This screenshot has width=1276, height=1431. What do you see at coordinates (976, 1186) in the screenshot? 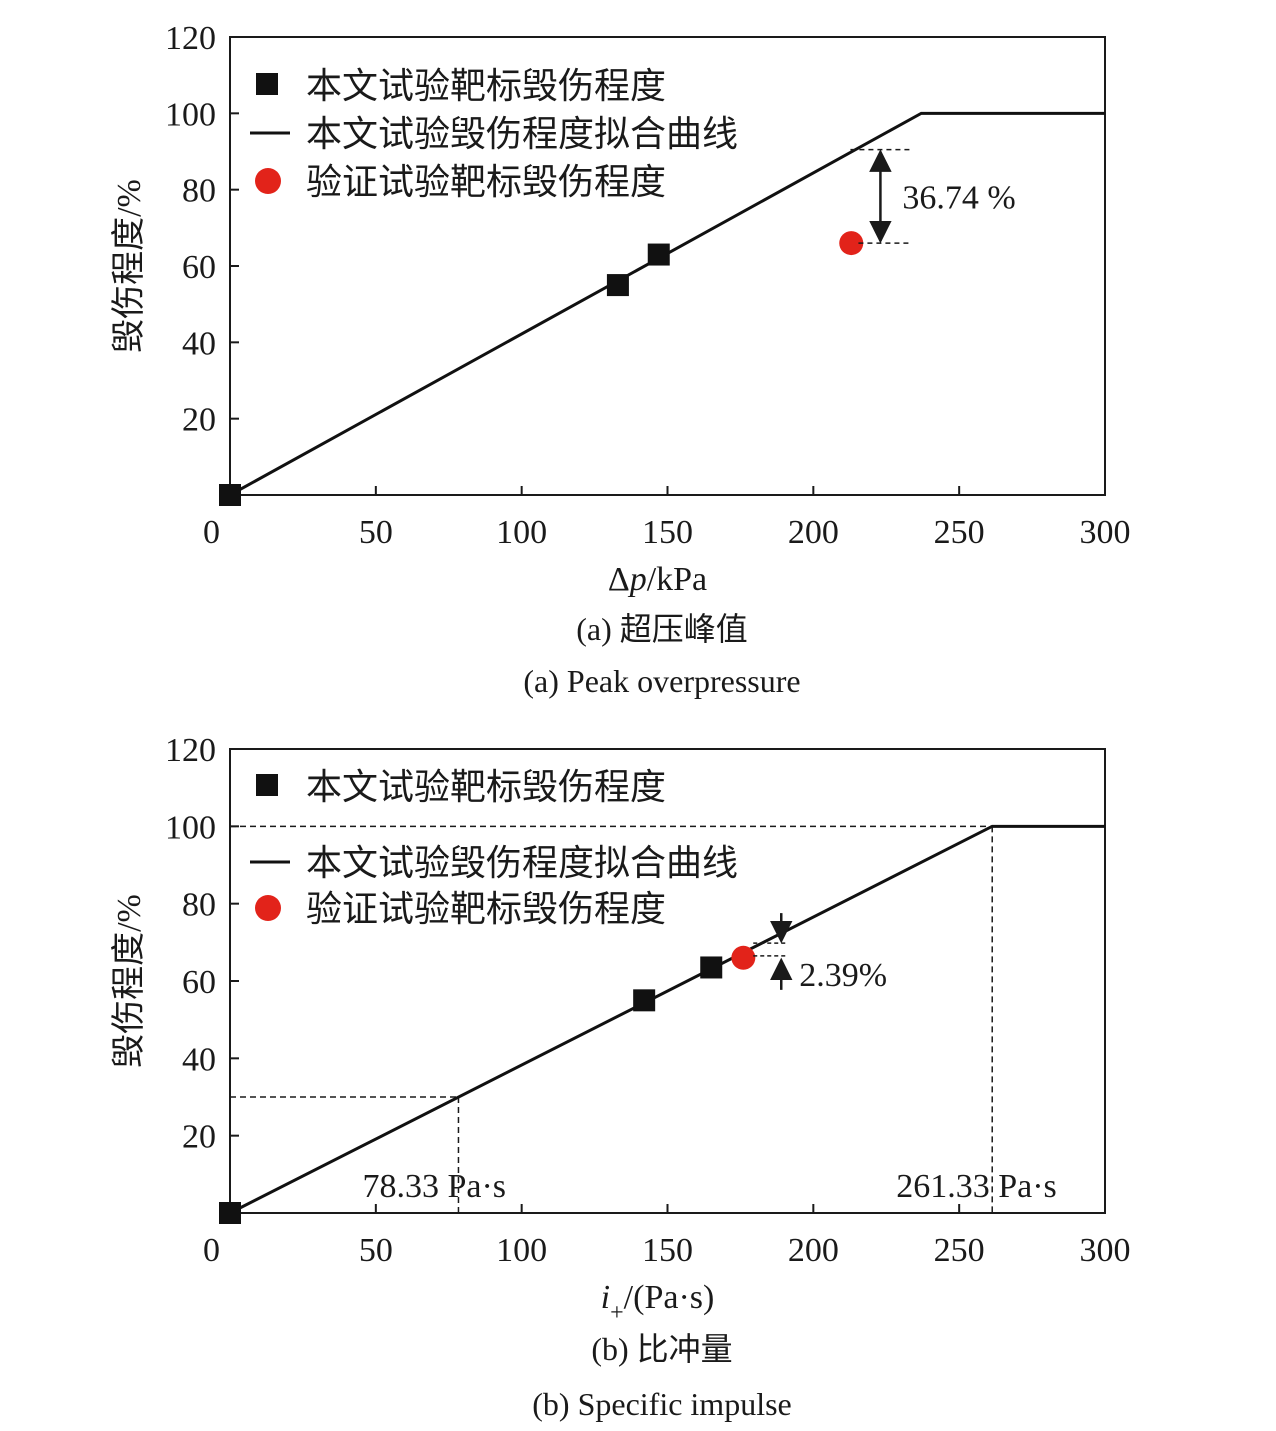
I see `reference-label: 261.33 Pa·s` at bounding box center [976, 1186].